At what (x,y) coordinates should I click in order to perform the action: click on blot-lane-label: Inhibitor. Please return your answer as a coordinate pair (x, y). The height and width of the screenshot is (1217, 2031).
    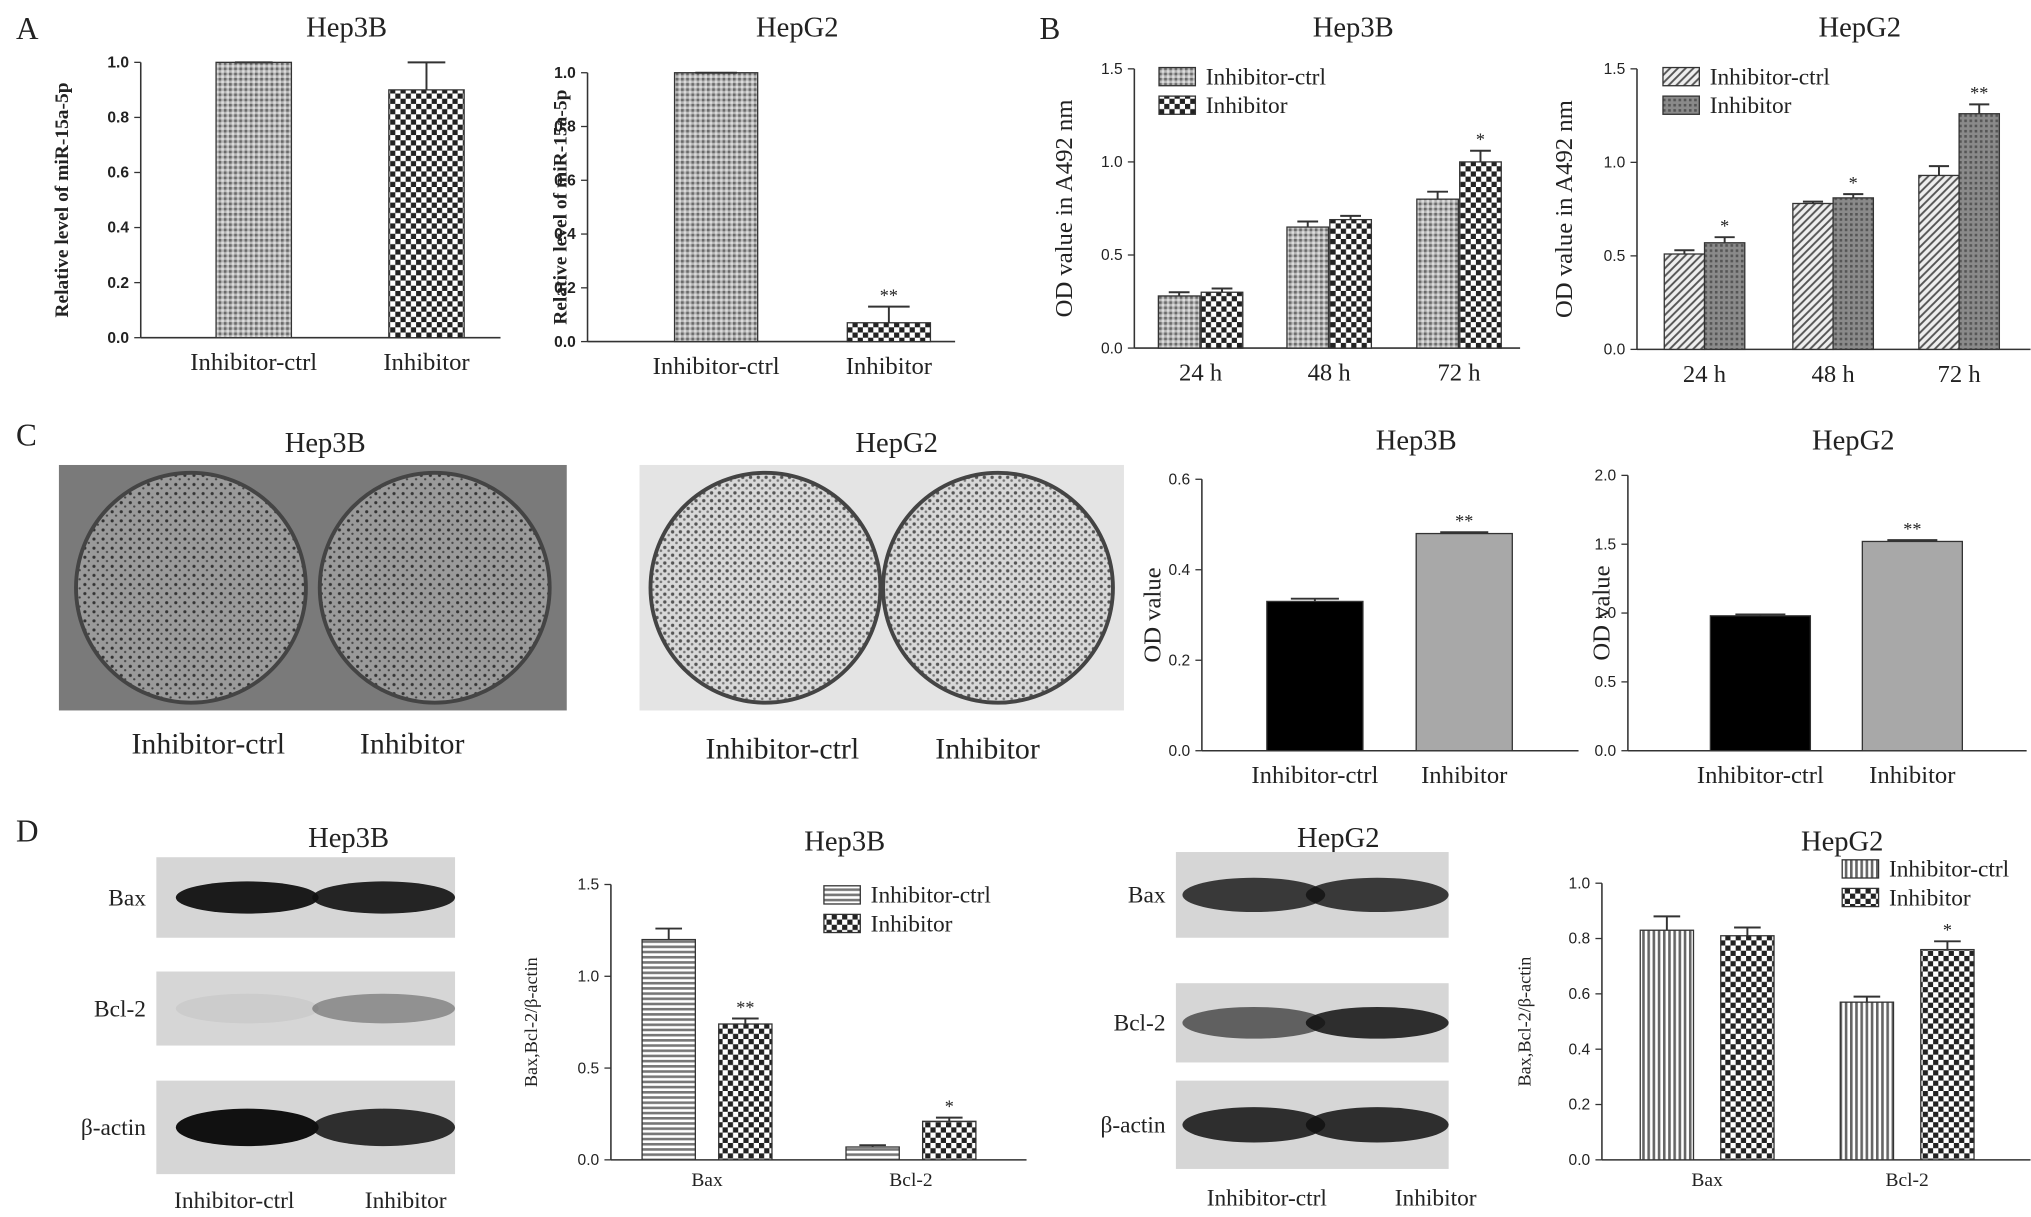
    Looking at the image, I should click on (406, 1201).